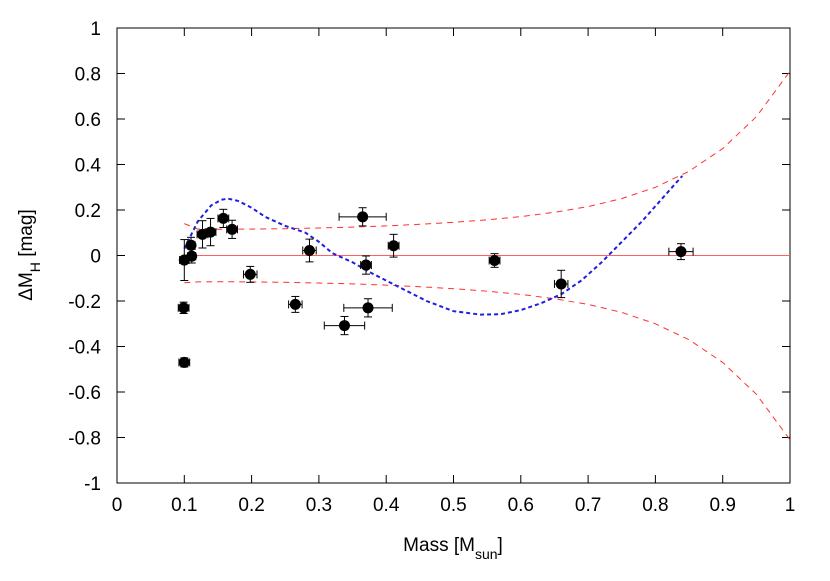  I want to click on y-tick-label: 1, so click(95, 29).